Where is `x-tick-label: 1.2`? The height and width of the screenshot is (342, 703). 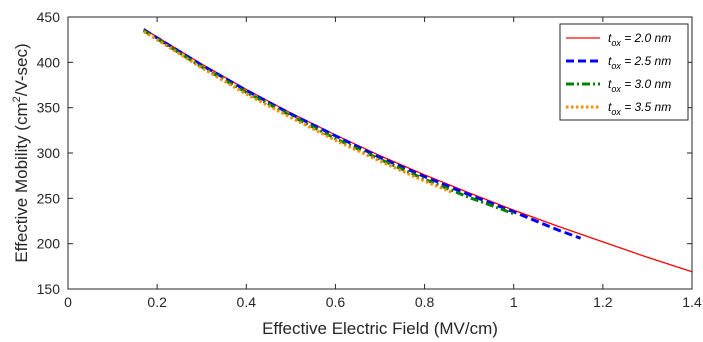 x-tick-label: 1.2 is located at coordinates (603, 302).